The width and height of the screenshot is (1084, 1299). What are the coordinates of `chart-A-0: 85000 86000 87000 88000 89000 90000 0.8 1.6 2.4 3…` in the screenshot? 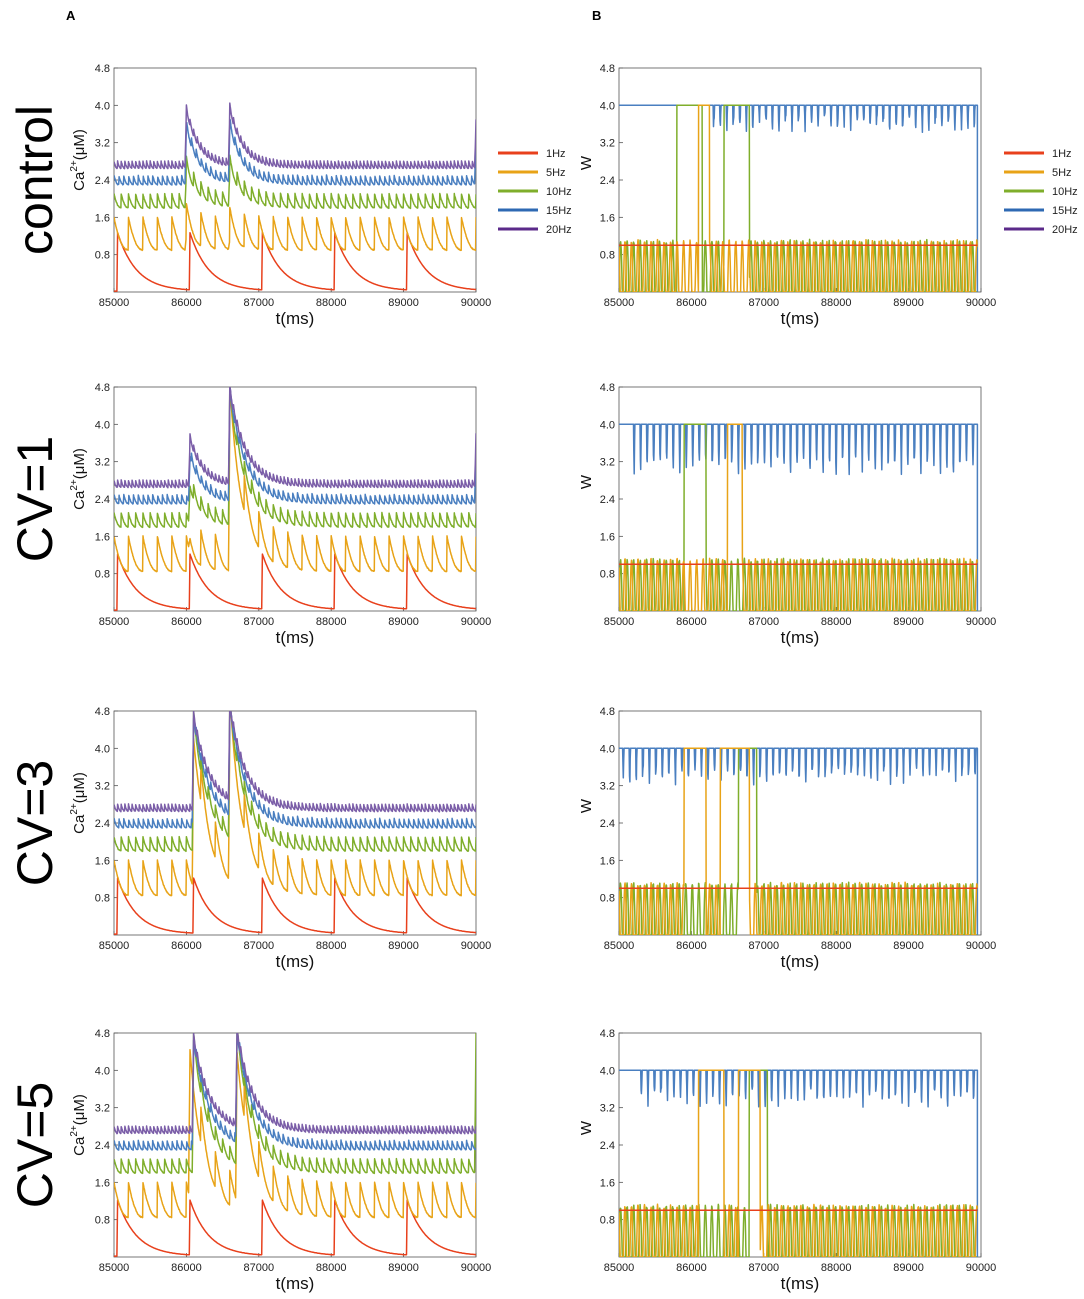 It's located at (280, 195).